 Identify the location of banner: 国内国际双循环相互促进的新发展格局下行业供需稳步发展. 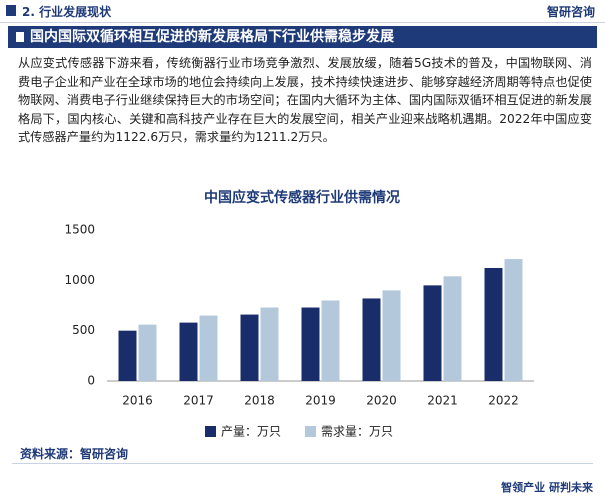
(302, 37).